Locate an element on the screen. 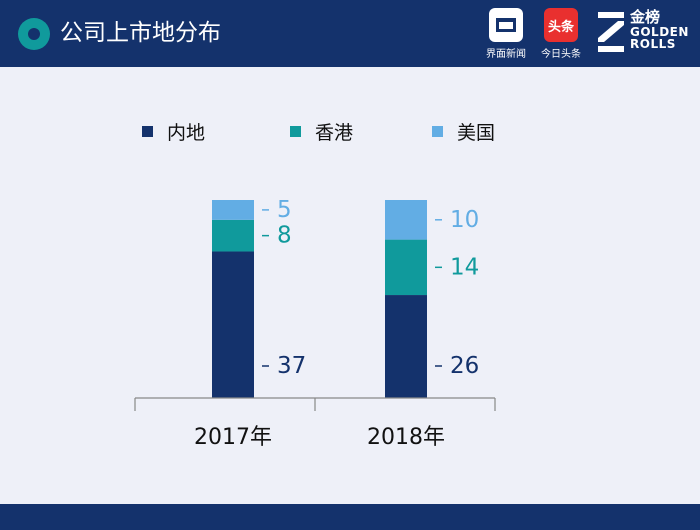  jiemian-logo-caption: 界面新闻 is located at coordinates (506, 54).